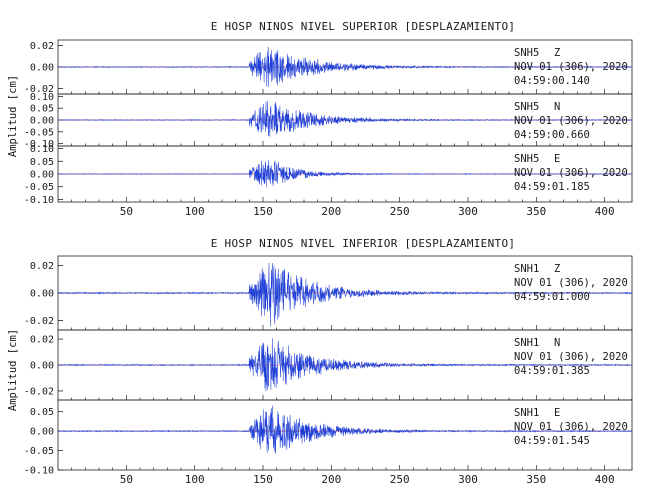 The height and width of the screenshot is (500, 650). What do you see at coordinates (552, 297) in the screenshot?
I see `trace-time: 04:59:01.000` at bounding box center [552, 297].